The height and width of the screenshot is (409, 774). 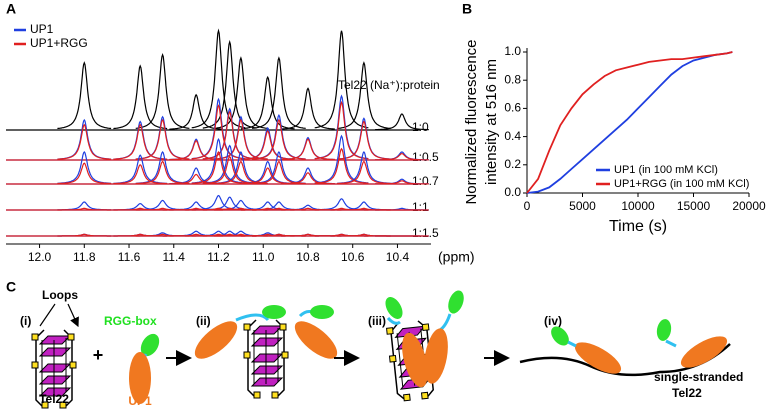 What do you see at coordinates (698, 377) in the screenshot?
I see `single-stranded-label: single-stranded` at bounding box center [698, 377].